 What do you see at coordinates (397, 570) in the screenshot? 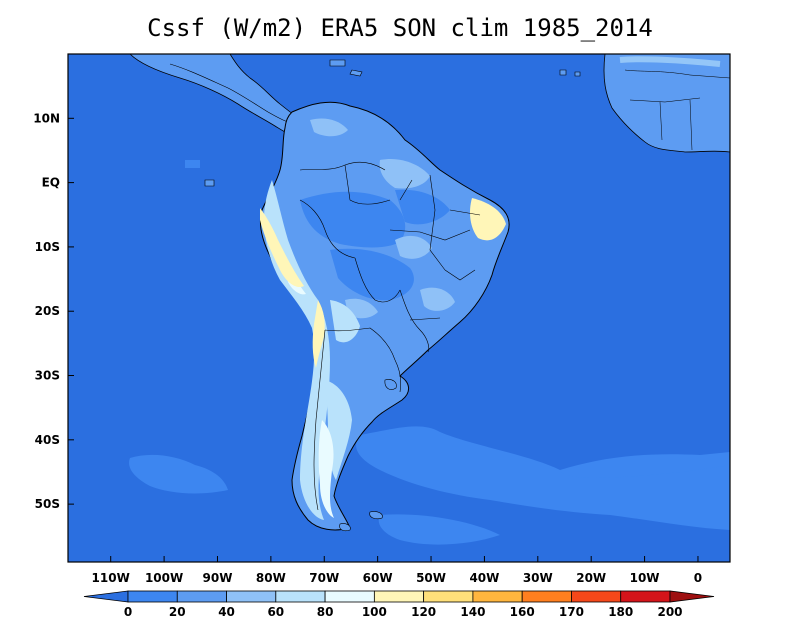
I see `x-axis: 110W 100W 90W 80W 70W 60W 50W 40W 30W 20W 10W 0` at bounding box center [397, 570].